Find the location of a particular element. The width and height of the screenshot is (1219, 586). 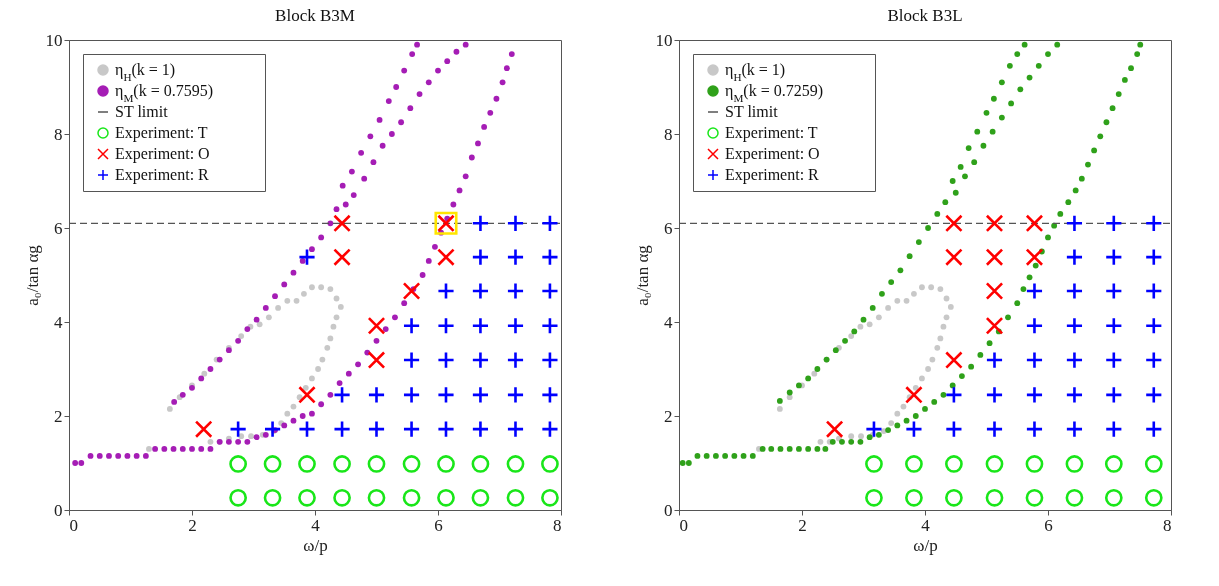

chart-title: Block B3M is located at coordinates (315, 15).